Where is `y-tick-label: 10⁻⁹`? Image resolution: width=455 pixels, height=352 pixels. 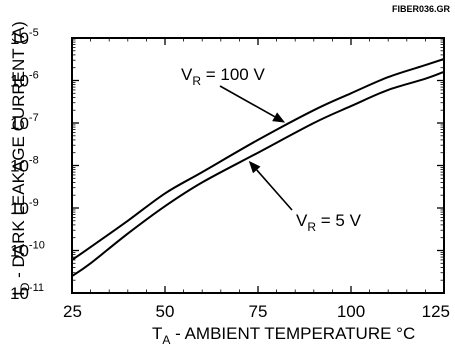
y-tick-label: 10⁻⁹ is located at coordinates (24, 207).